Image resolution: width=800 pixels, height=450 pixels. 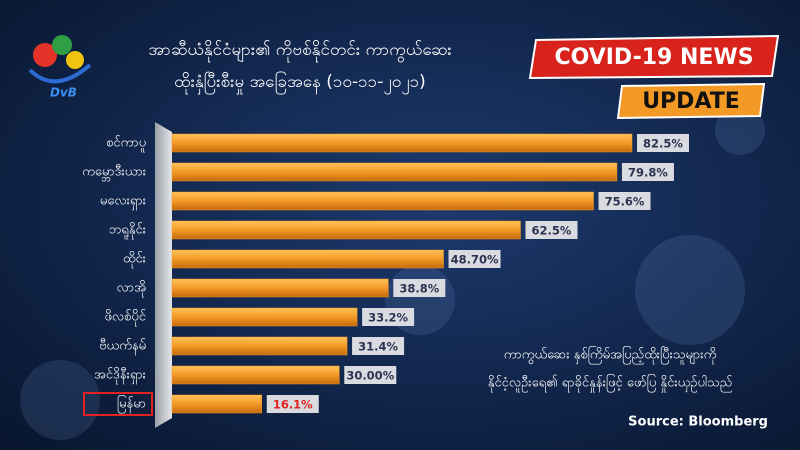 I want to click on category-label: အင်ဒိုနီးရှား, so click(x=120, y=376).